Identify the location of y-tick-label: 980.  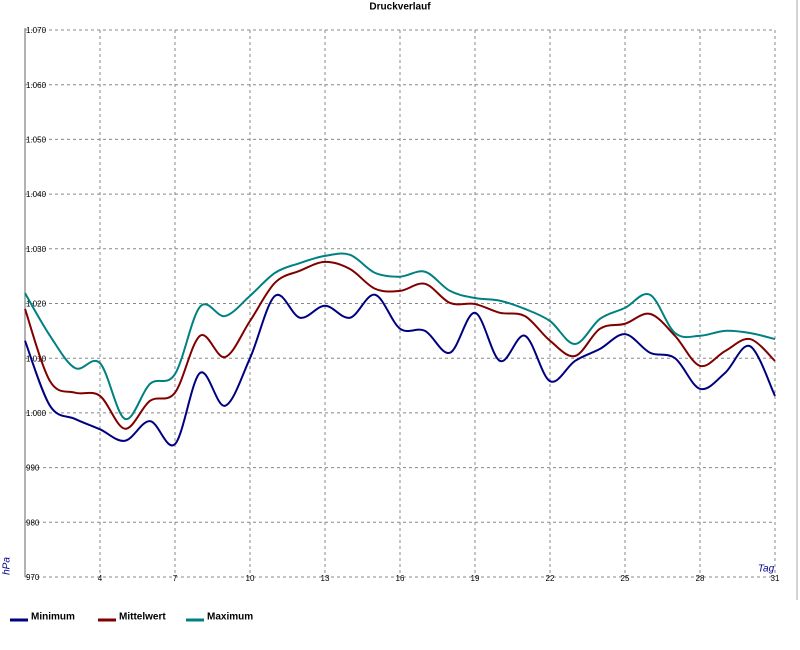
(33, 522).